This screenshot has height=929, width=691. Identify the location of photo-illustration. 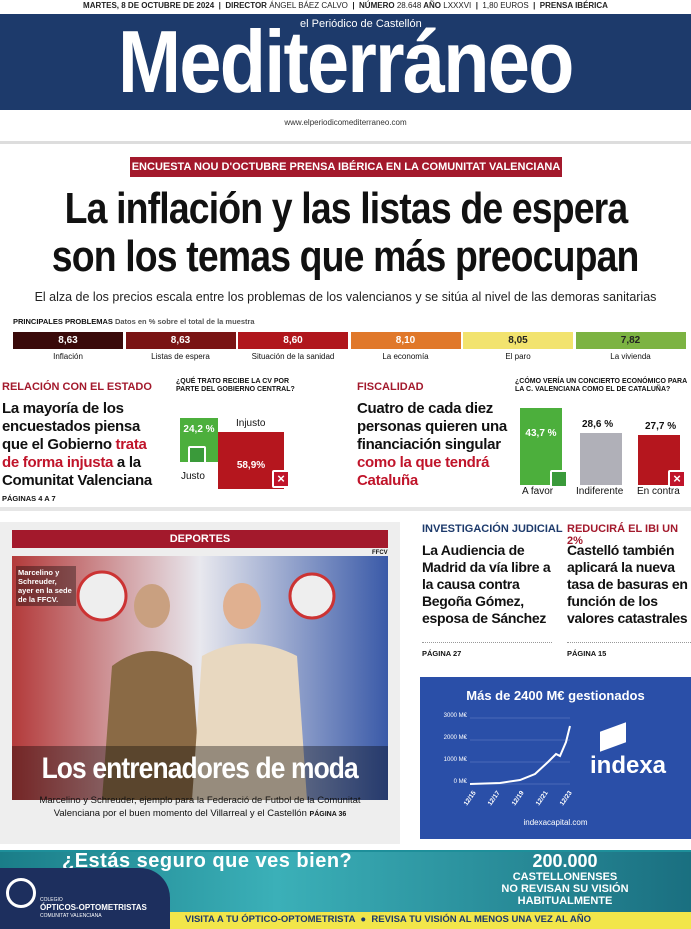
(200, 678).